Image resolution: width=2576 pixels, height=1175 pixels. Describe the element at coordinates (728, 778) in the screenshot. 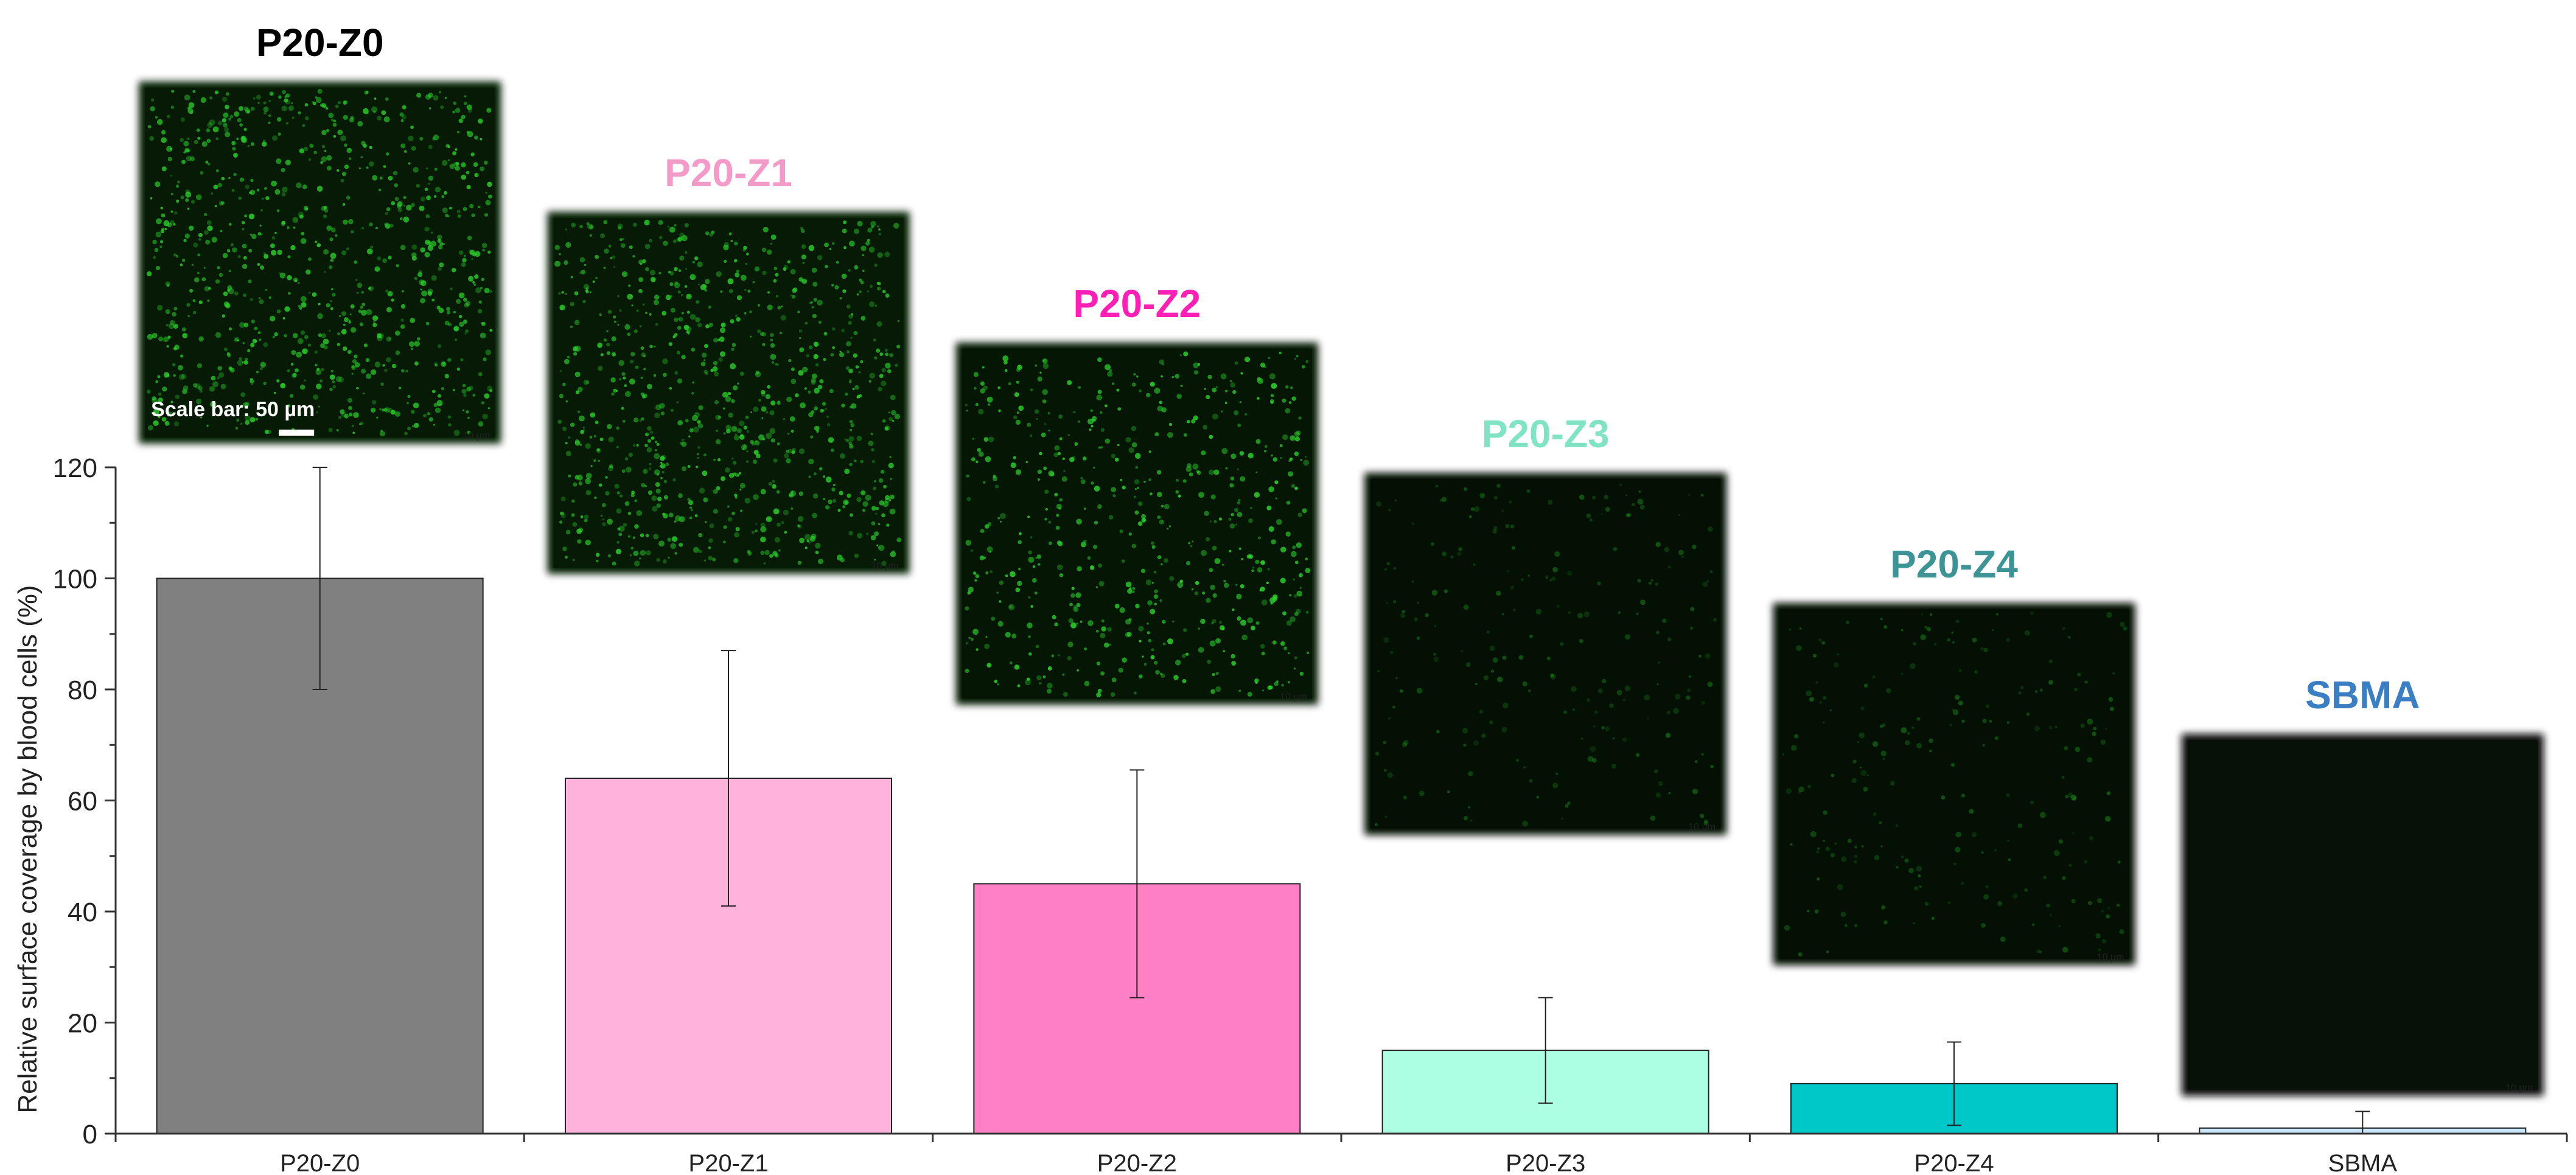

I see `error-bar-p20-z1` at that location.